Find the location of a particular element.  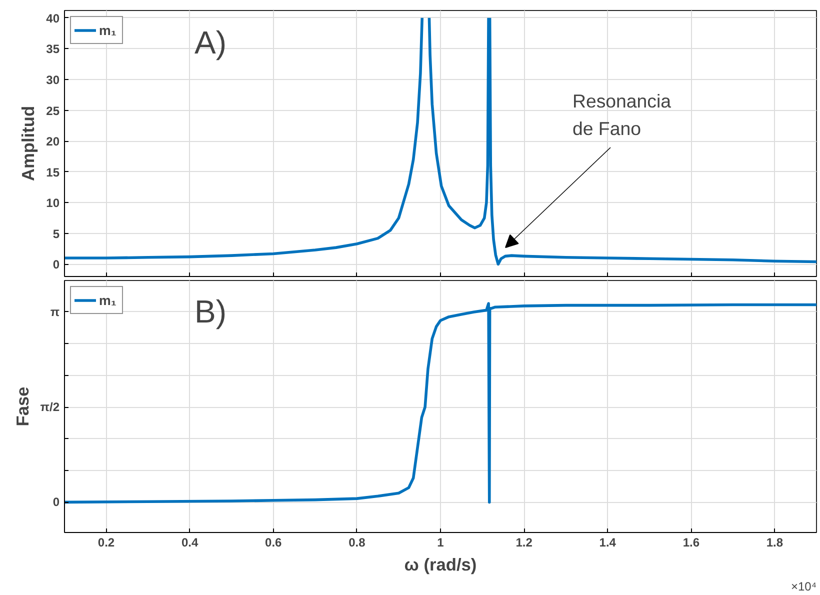

y-tick-label: 10 is located at coordinates (53, 203).